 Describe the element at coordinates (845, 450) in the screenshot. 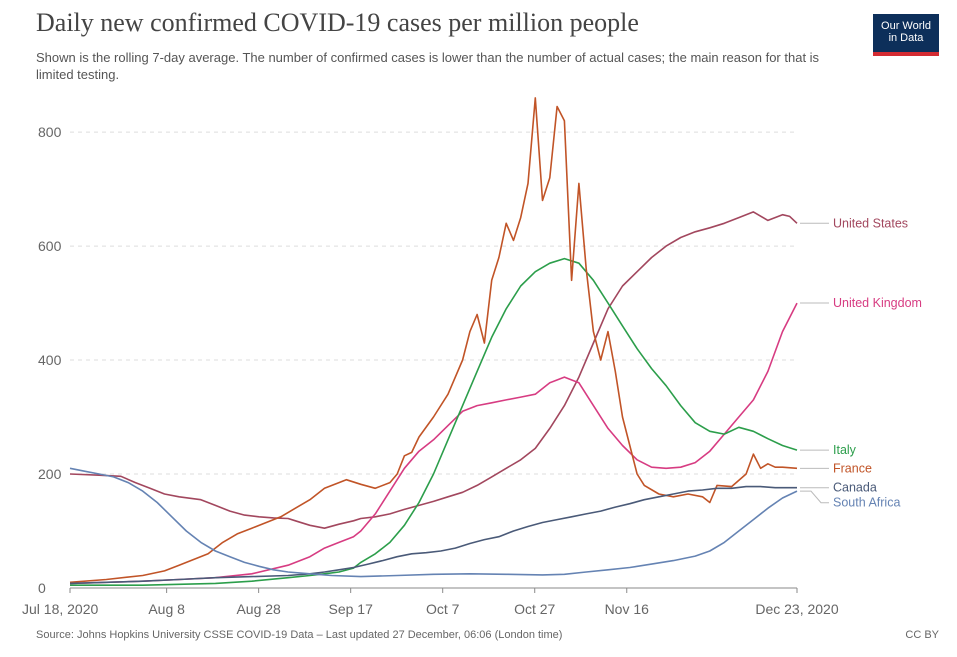

I see `series-label-italy: Italy` at that location.